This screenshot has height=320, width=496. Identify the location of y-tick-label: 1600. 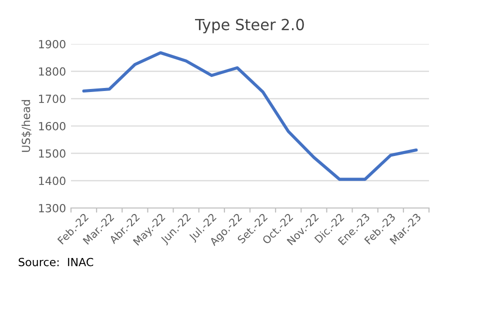
(52, 126).